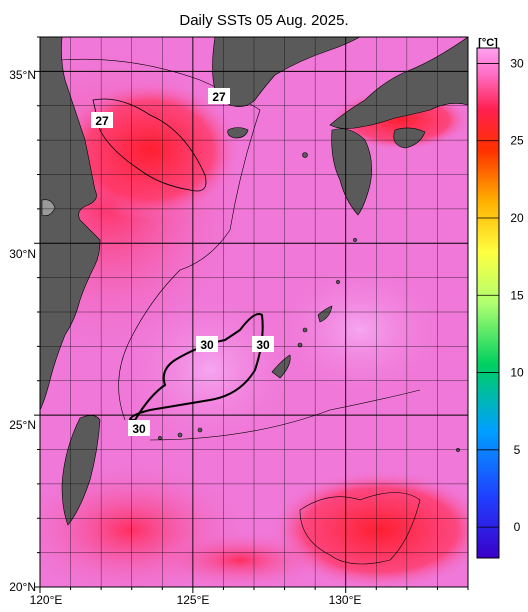 This screenshot has height=612, width=528. Describe the element at coordinates (196, 367) in the screenshot. I see `contour-30-line` at that location.